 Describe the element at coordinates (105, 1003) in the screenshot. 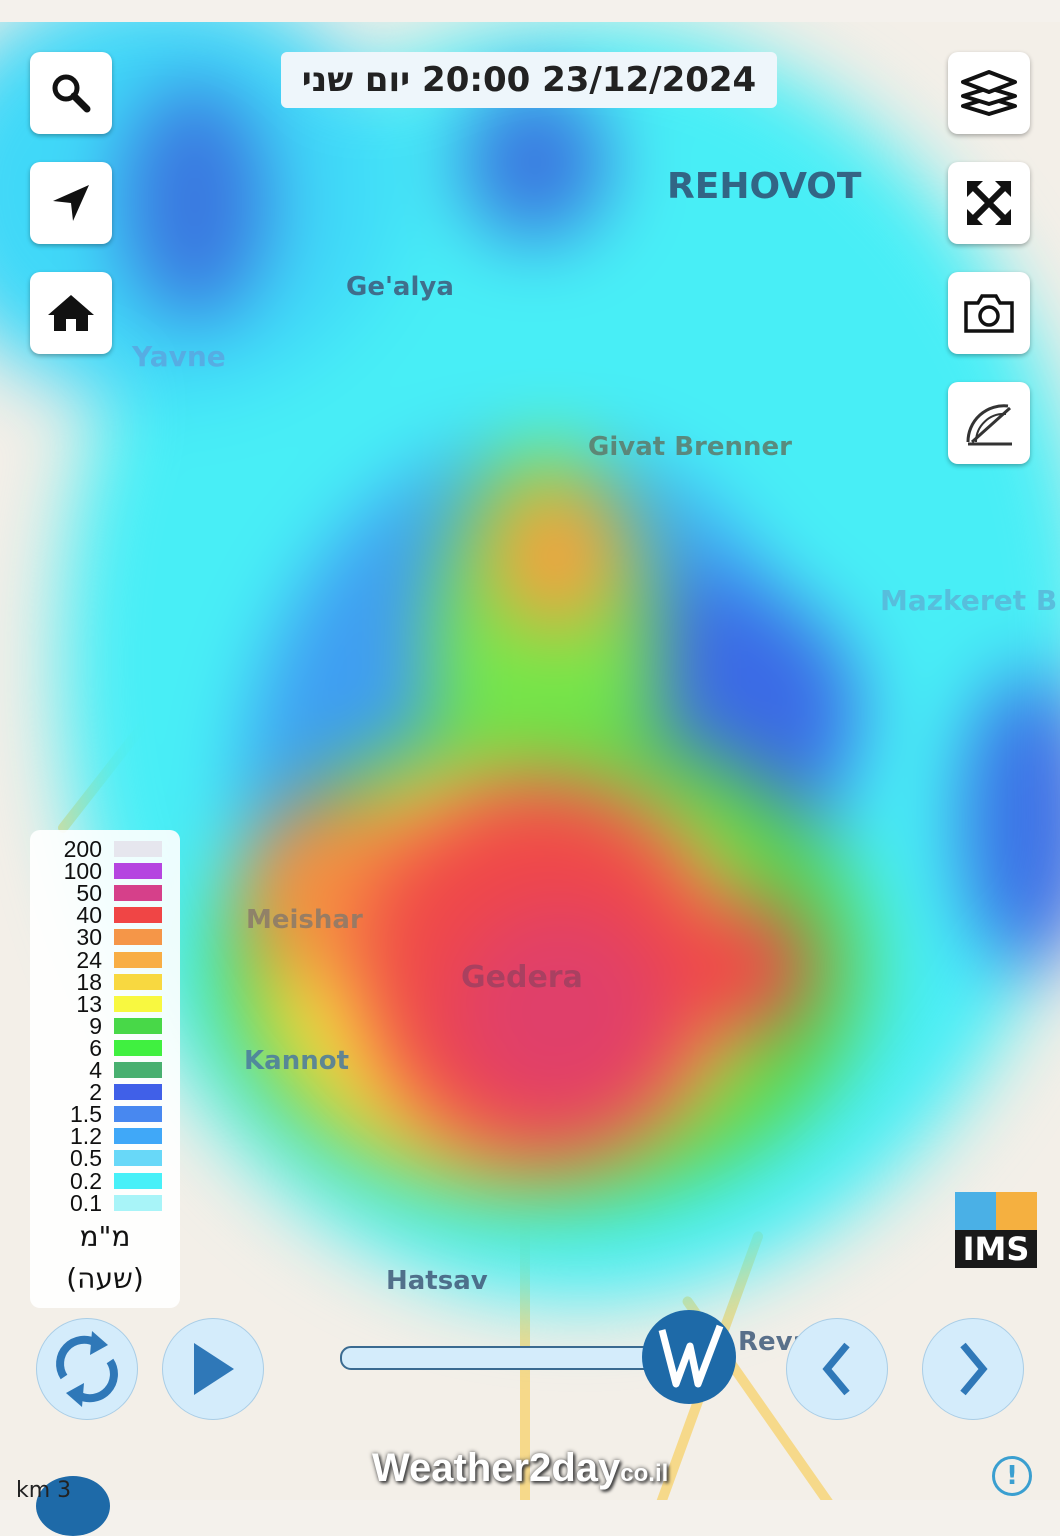

I see `legend-item: 13` at that location.